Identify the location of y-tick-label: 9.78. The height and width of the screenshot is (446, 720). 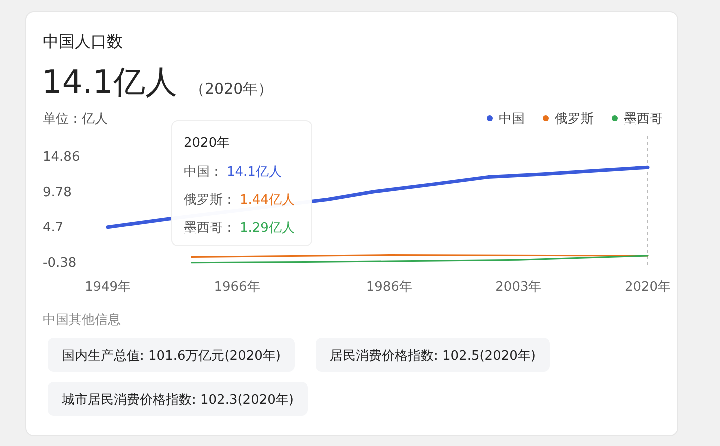
(57, 192).